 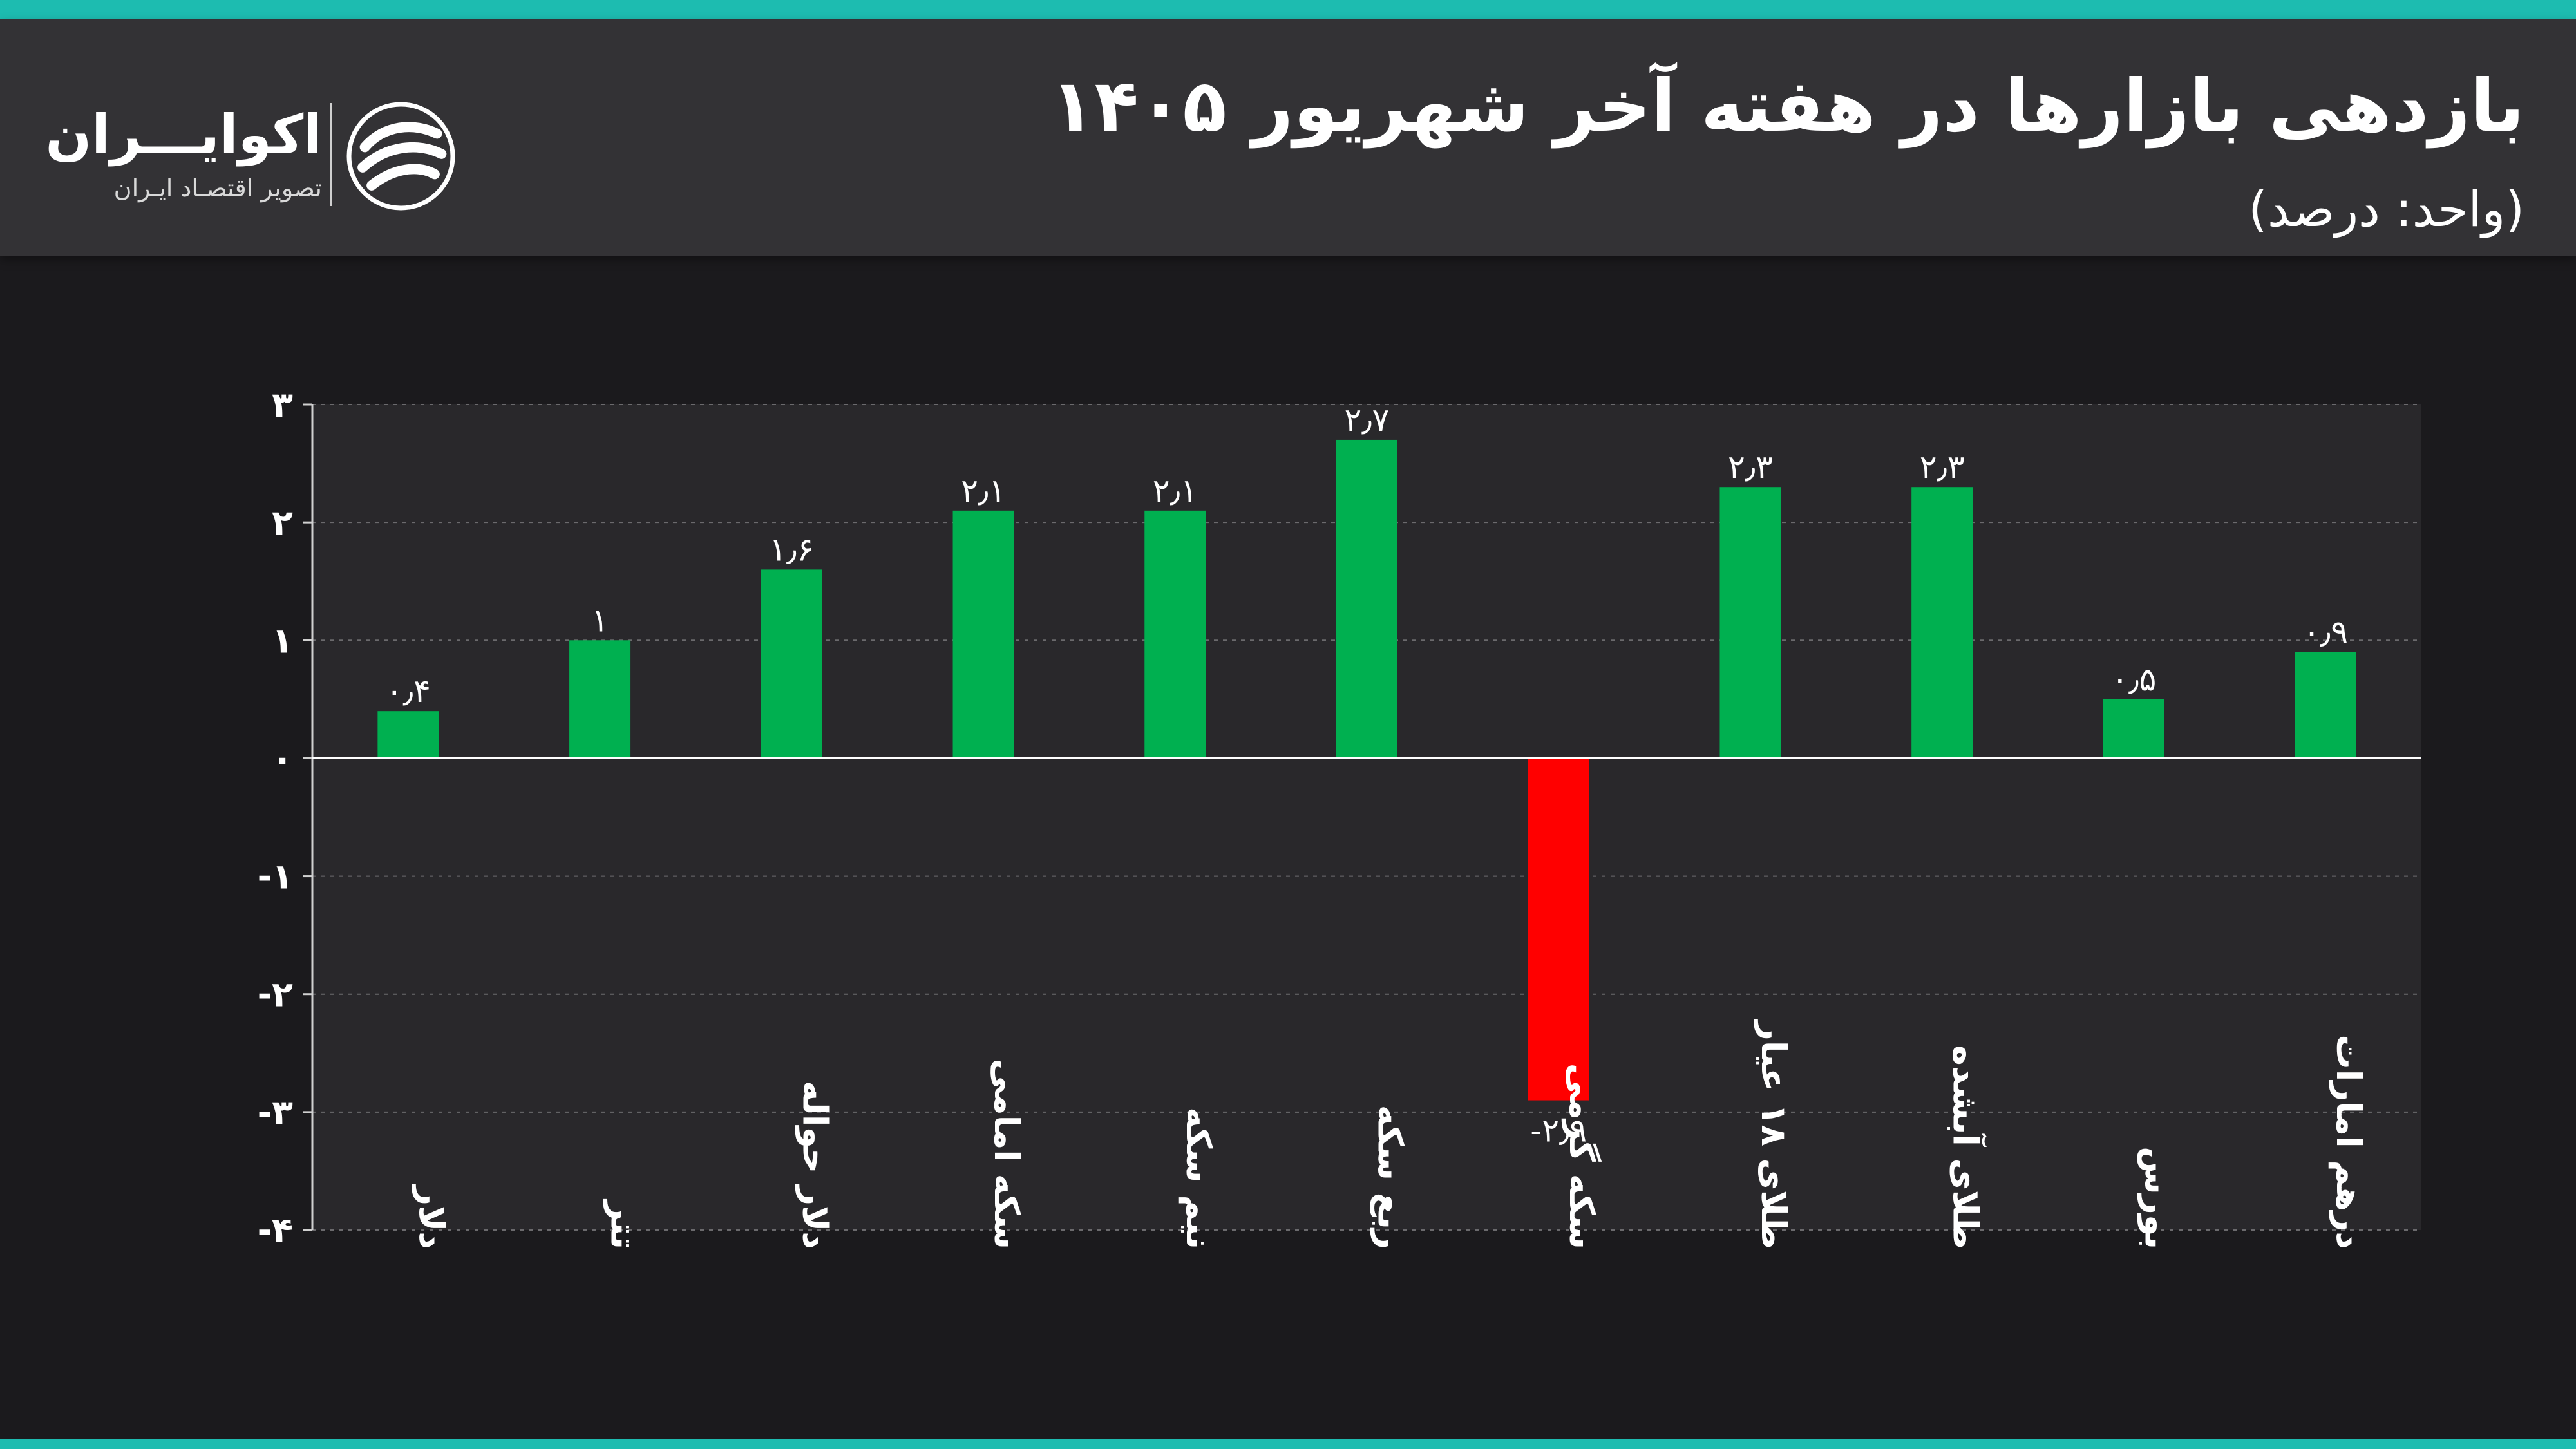 What do you see at coordinates (331, 155) in the screenshot?
I see `brand-divider` at bounding box center [331, 155].